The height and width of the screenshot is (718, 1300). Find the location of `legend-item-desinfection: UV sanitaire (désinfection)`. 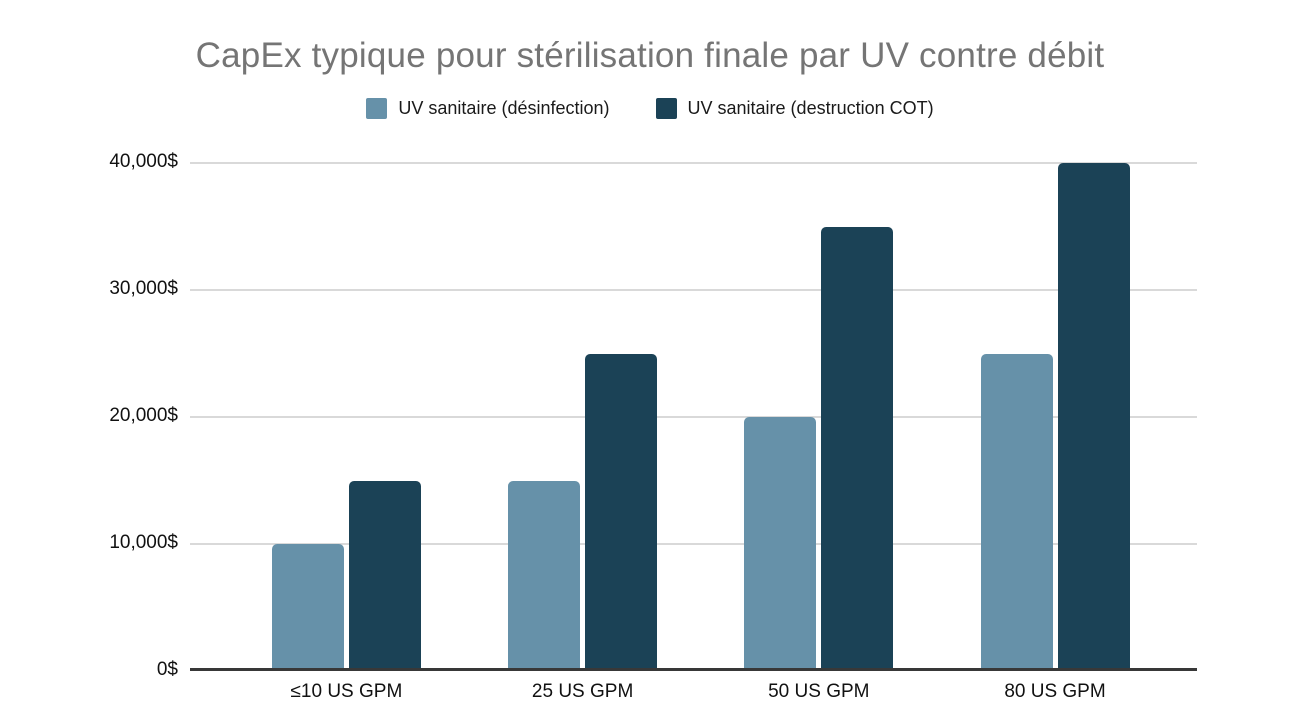

legend-item-desinfection: UV sanitaire (désinfection) is located at coordinates (488, 108).